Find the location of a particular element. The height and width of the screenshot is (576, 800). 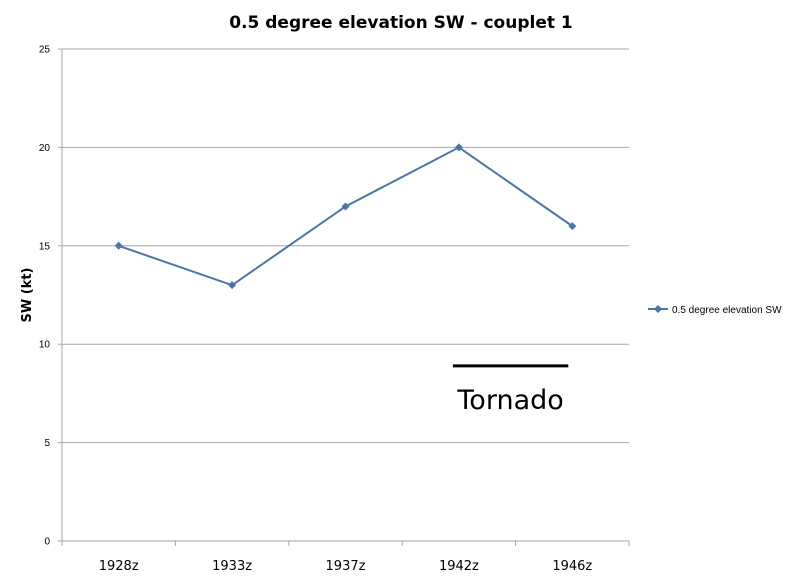

tornado-annotation: Tornado is located at coordinates (510, 390).